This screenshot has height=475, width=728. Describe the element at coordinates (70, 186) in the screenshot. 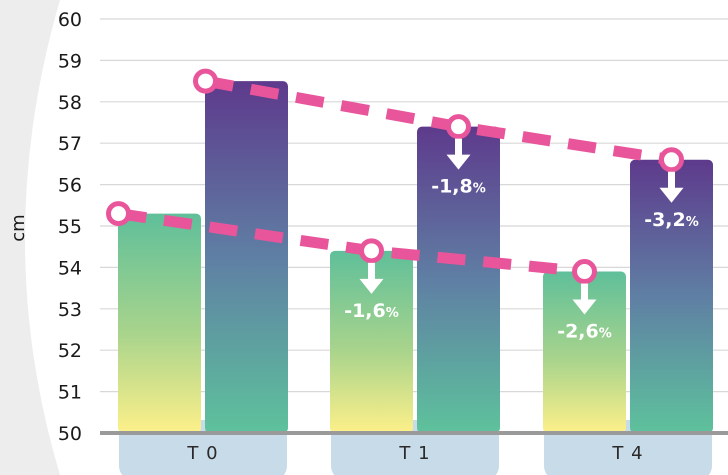

I see `y-tick-label: 56` at that location.